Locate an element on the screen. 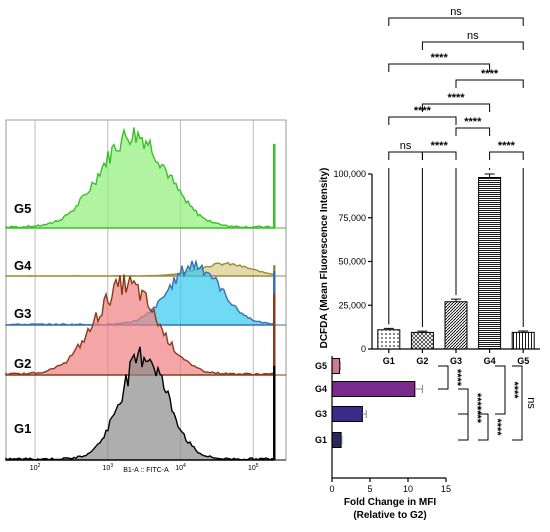  bar-y-tick-label: 0 is located at coordinates (363, 349).